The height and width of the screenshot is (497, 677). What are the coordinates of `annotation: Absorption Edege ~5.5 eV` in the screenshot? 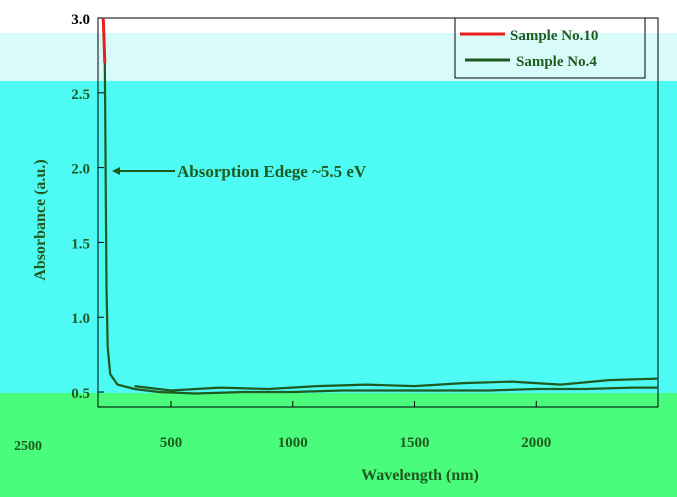 It's located at (239, 171).